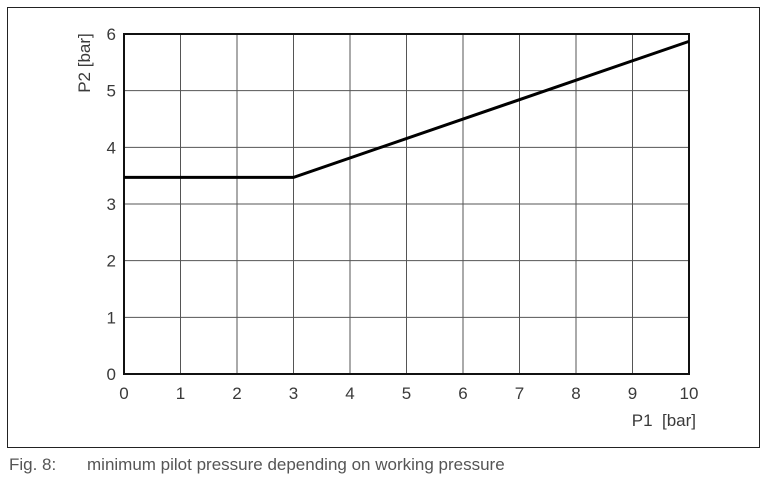  I want to click on x-tick-label: 7, so click(519, 393).